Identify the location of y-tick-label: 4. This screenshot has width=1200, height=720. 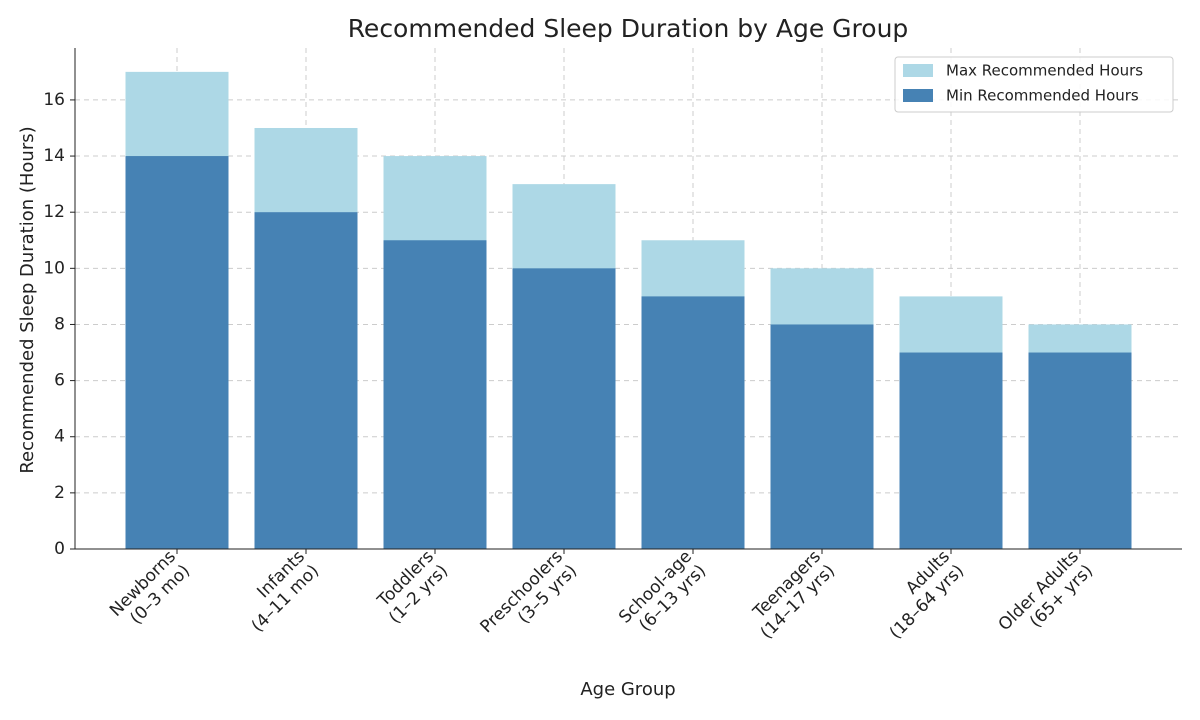
(59, 437).